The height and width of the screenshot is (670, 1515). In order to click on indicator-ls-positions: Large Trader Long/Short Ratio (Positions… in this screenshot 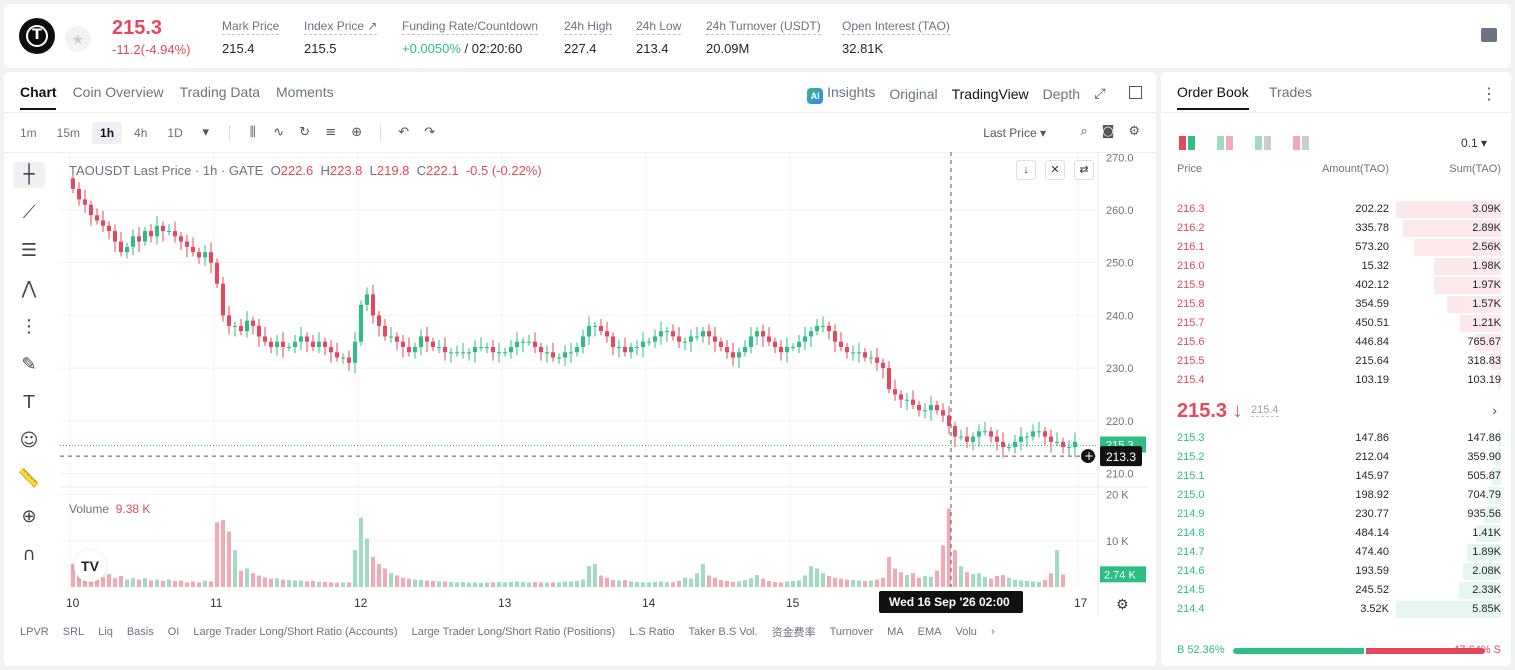, I will do `click(513, 632)`.